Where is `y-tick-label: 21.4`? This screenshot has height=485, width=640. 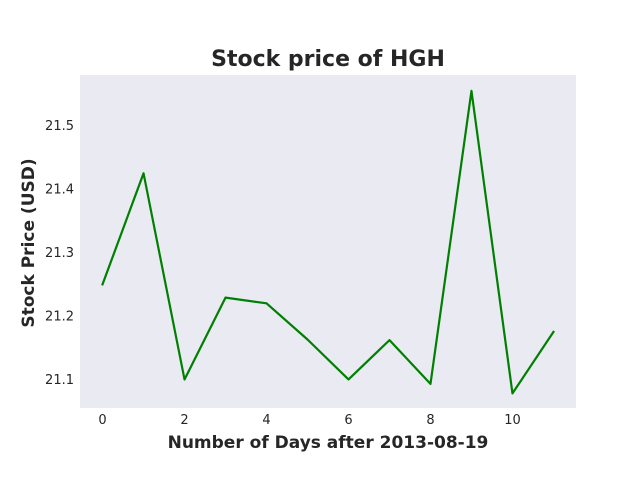 y-tick-label: 21.4 is located at coordinates (59, 190).